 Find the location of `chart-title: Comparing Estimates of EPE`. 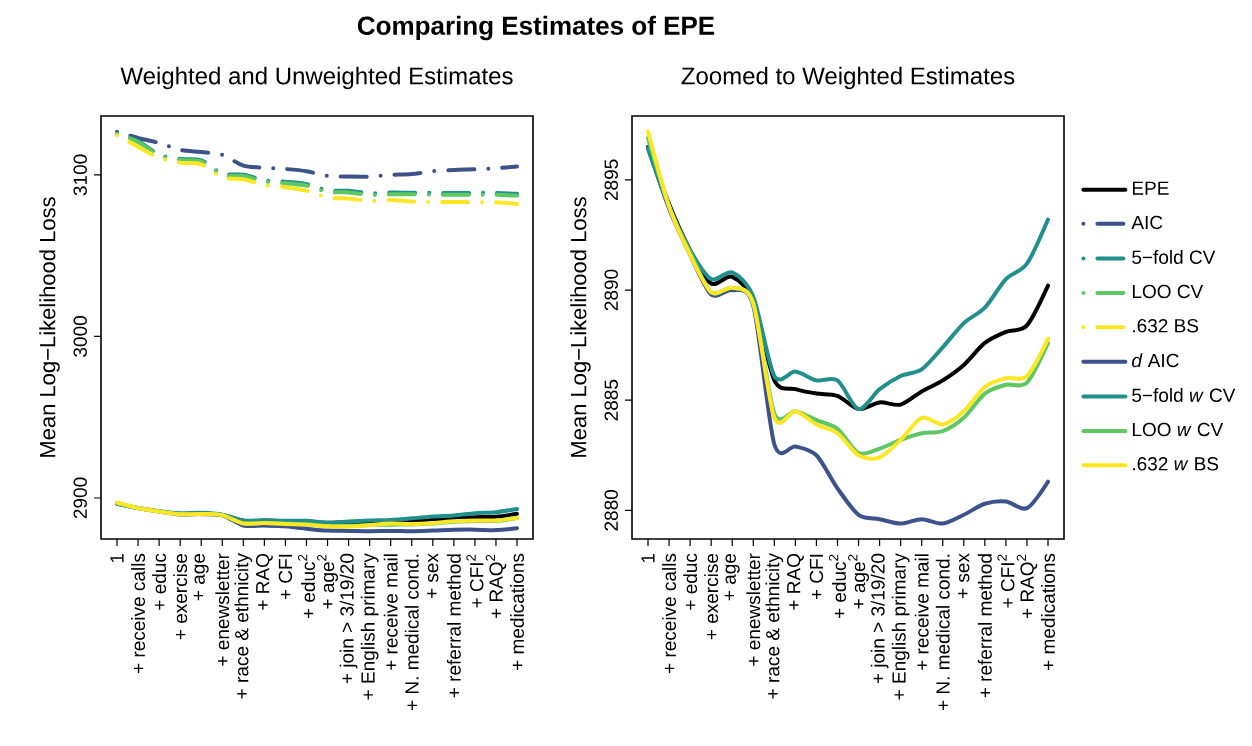

chart-title: Comparing Estimates of EPE is located at coordinates (536, 28).